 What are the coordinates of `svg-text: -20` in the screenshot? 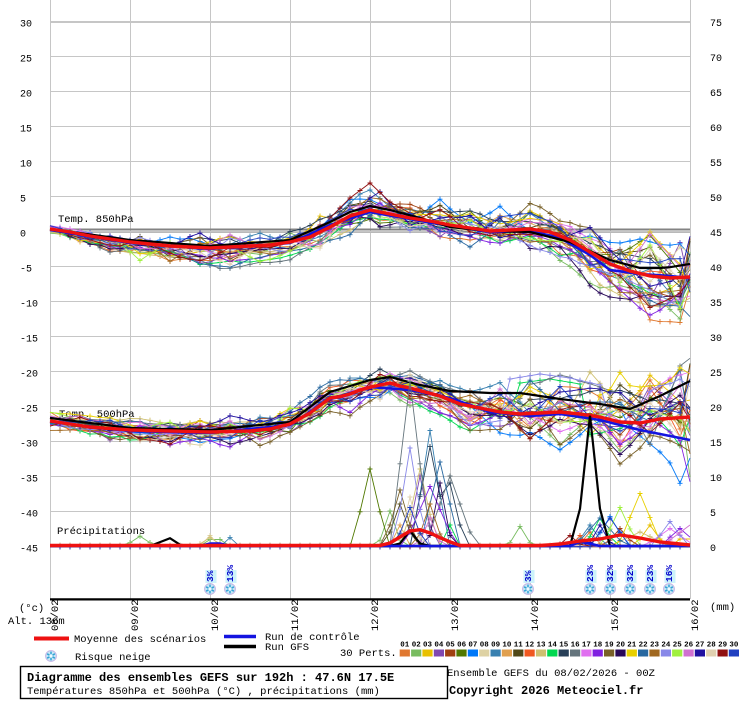 It's located at (29, 375).